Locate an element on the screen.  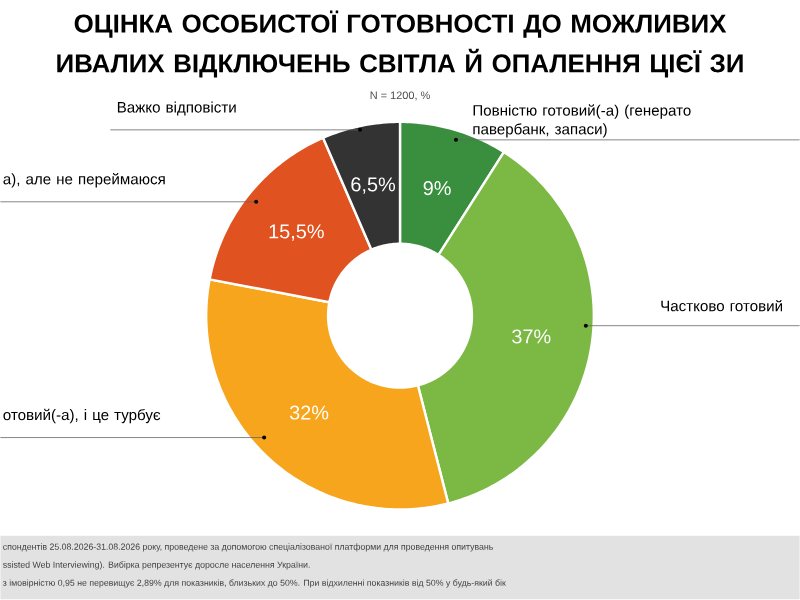
data-label: 15,5% is located at coordinates (296, 233).